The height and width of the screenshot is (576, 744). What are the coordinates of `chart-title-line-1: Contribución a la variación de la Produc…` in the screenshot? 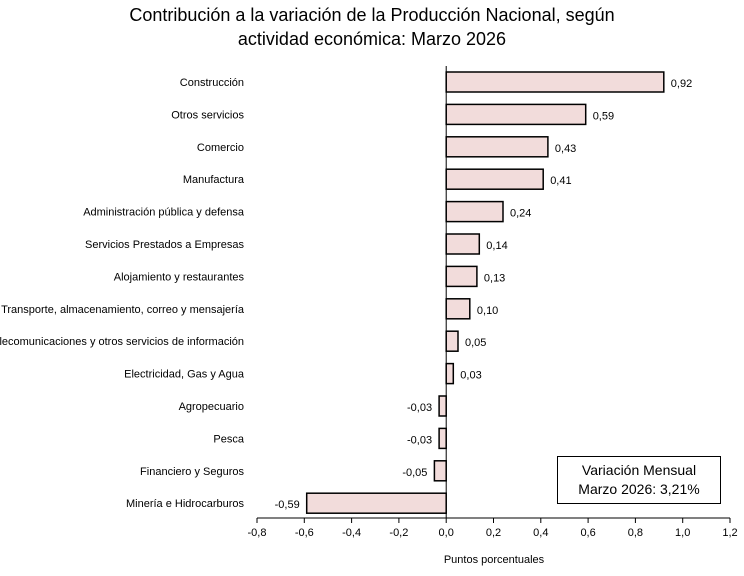 It's located at (372, 15).